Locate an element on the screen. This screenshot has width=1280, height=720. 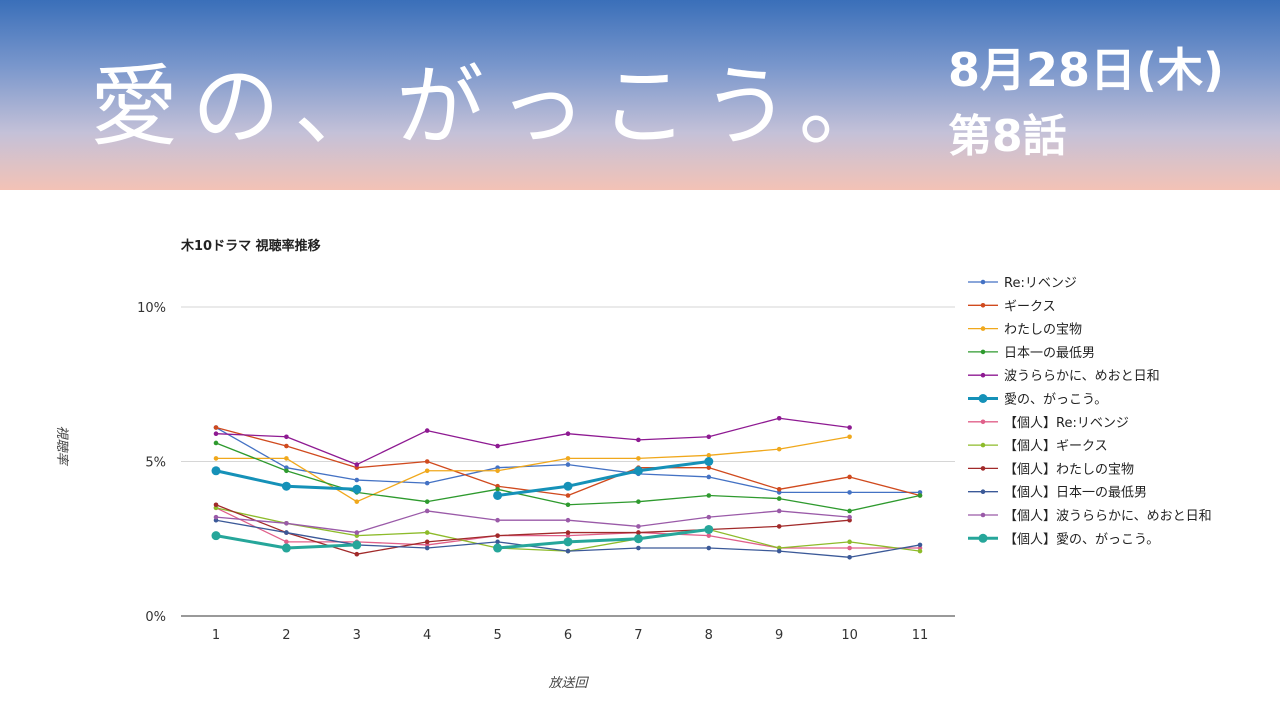
legend-label: Re:リベンジ is located at coordinates (1040, 283).